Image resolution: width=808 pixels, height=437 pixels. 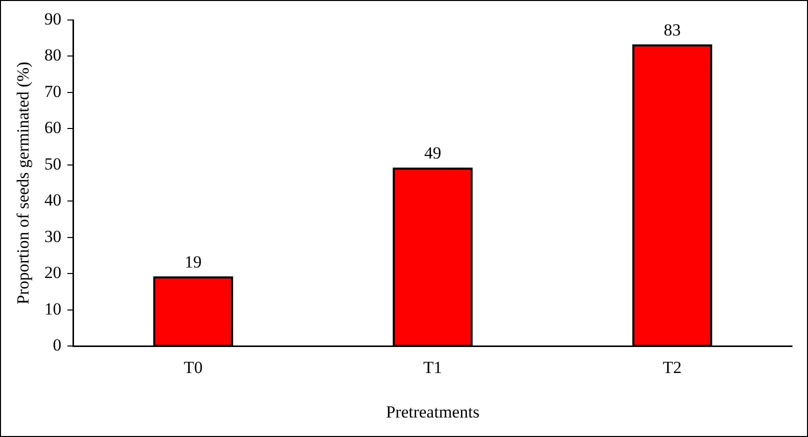 I want to click on y-axis-title: Proportion of seeds germinated (%), so click(x=23, y=183).